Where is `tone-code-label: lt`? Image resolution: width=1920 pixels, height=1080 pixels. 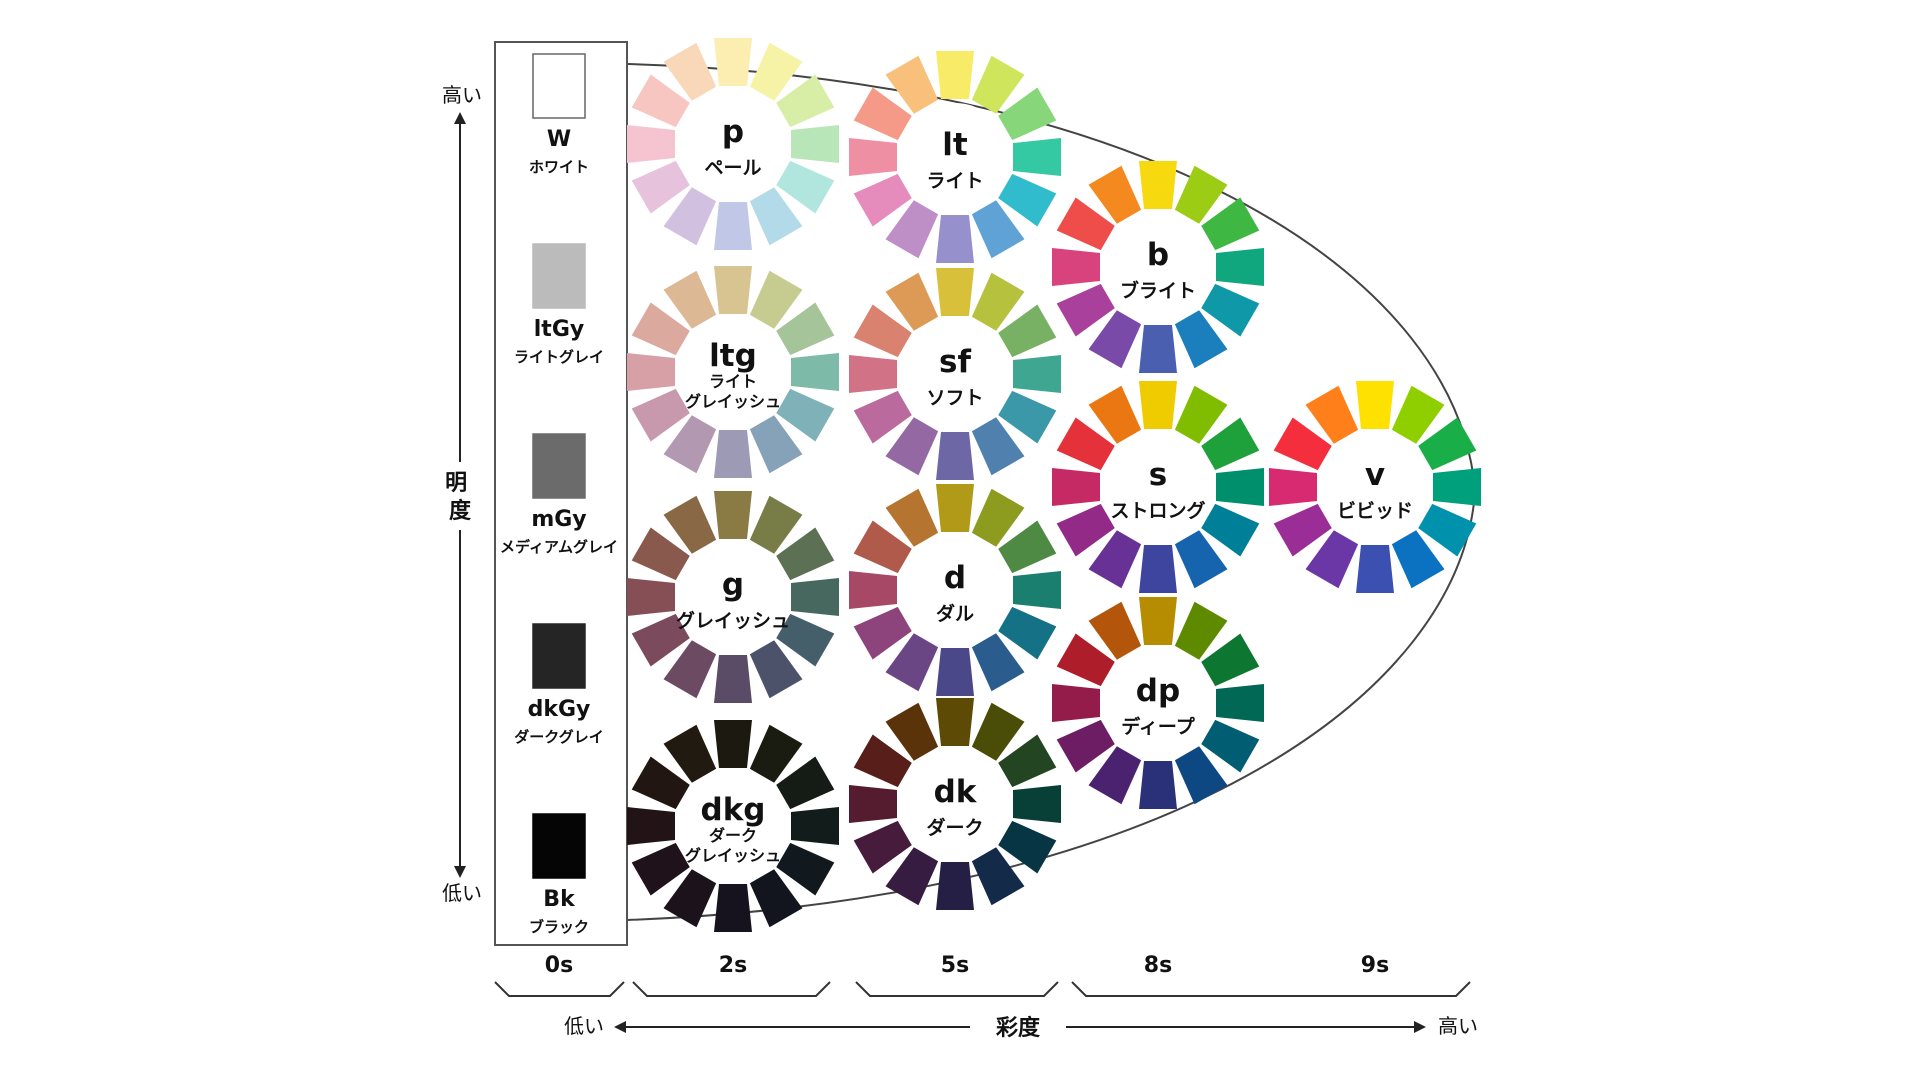 tone-code-label: lt is located at coordinates (955, 145).